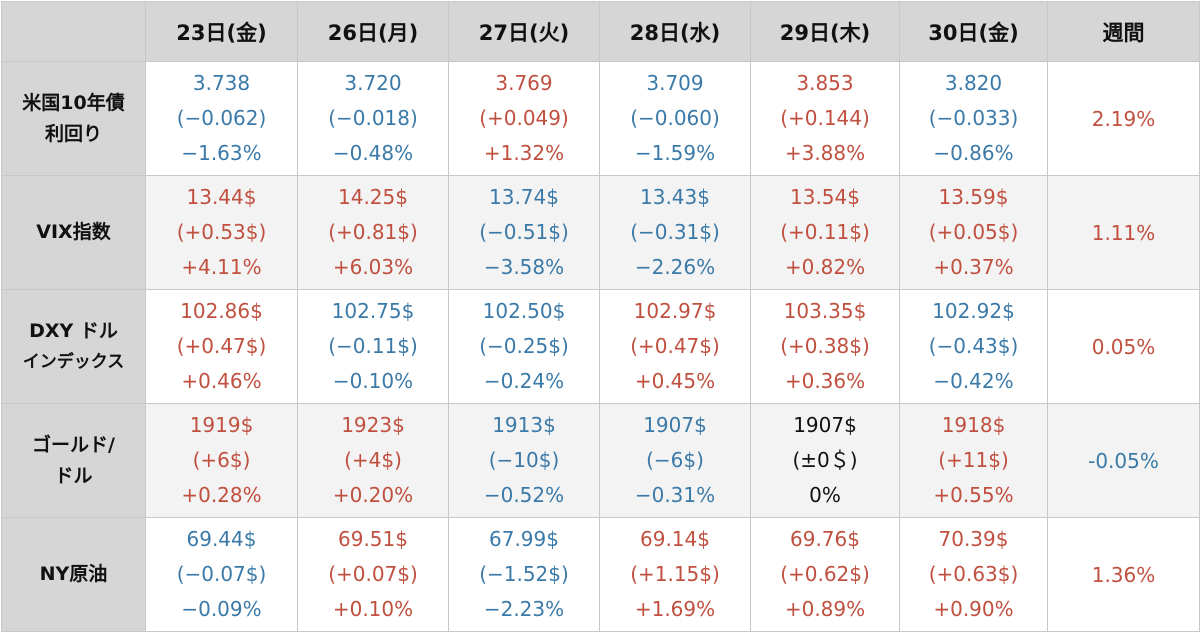  Describe the element at coordinates (825, 118) in the screenshot. I see `price-change: (+0.144)` at that location.